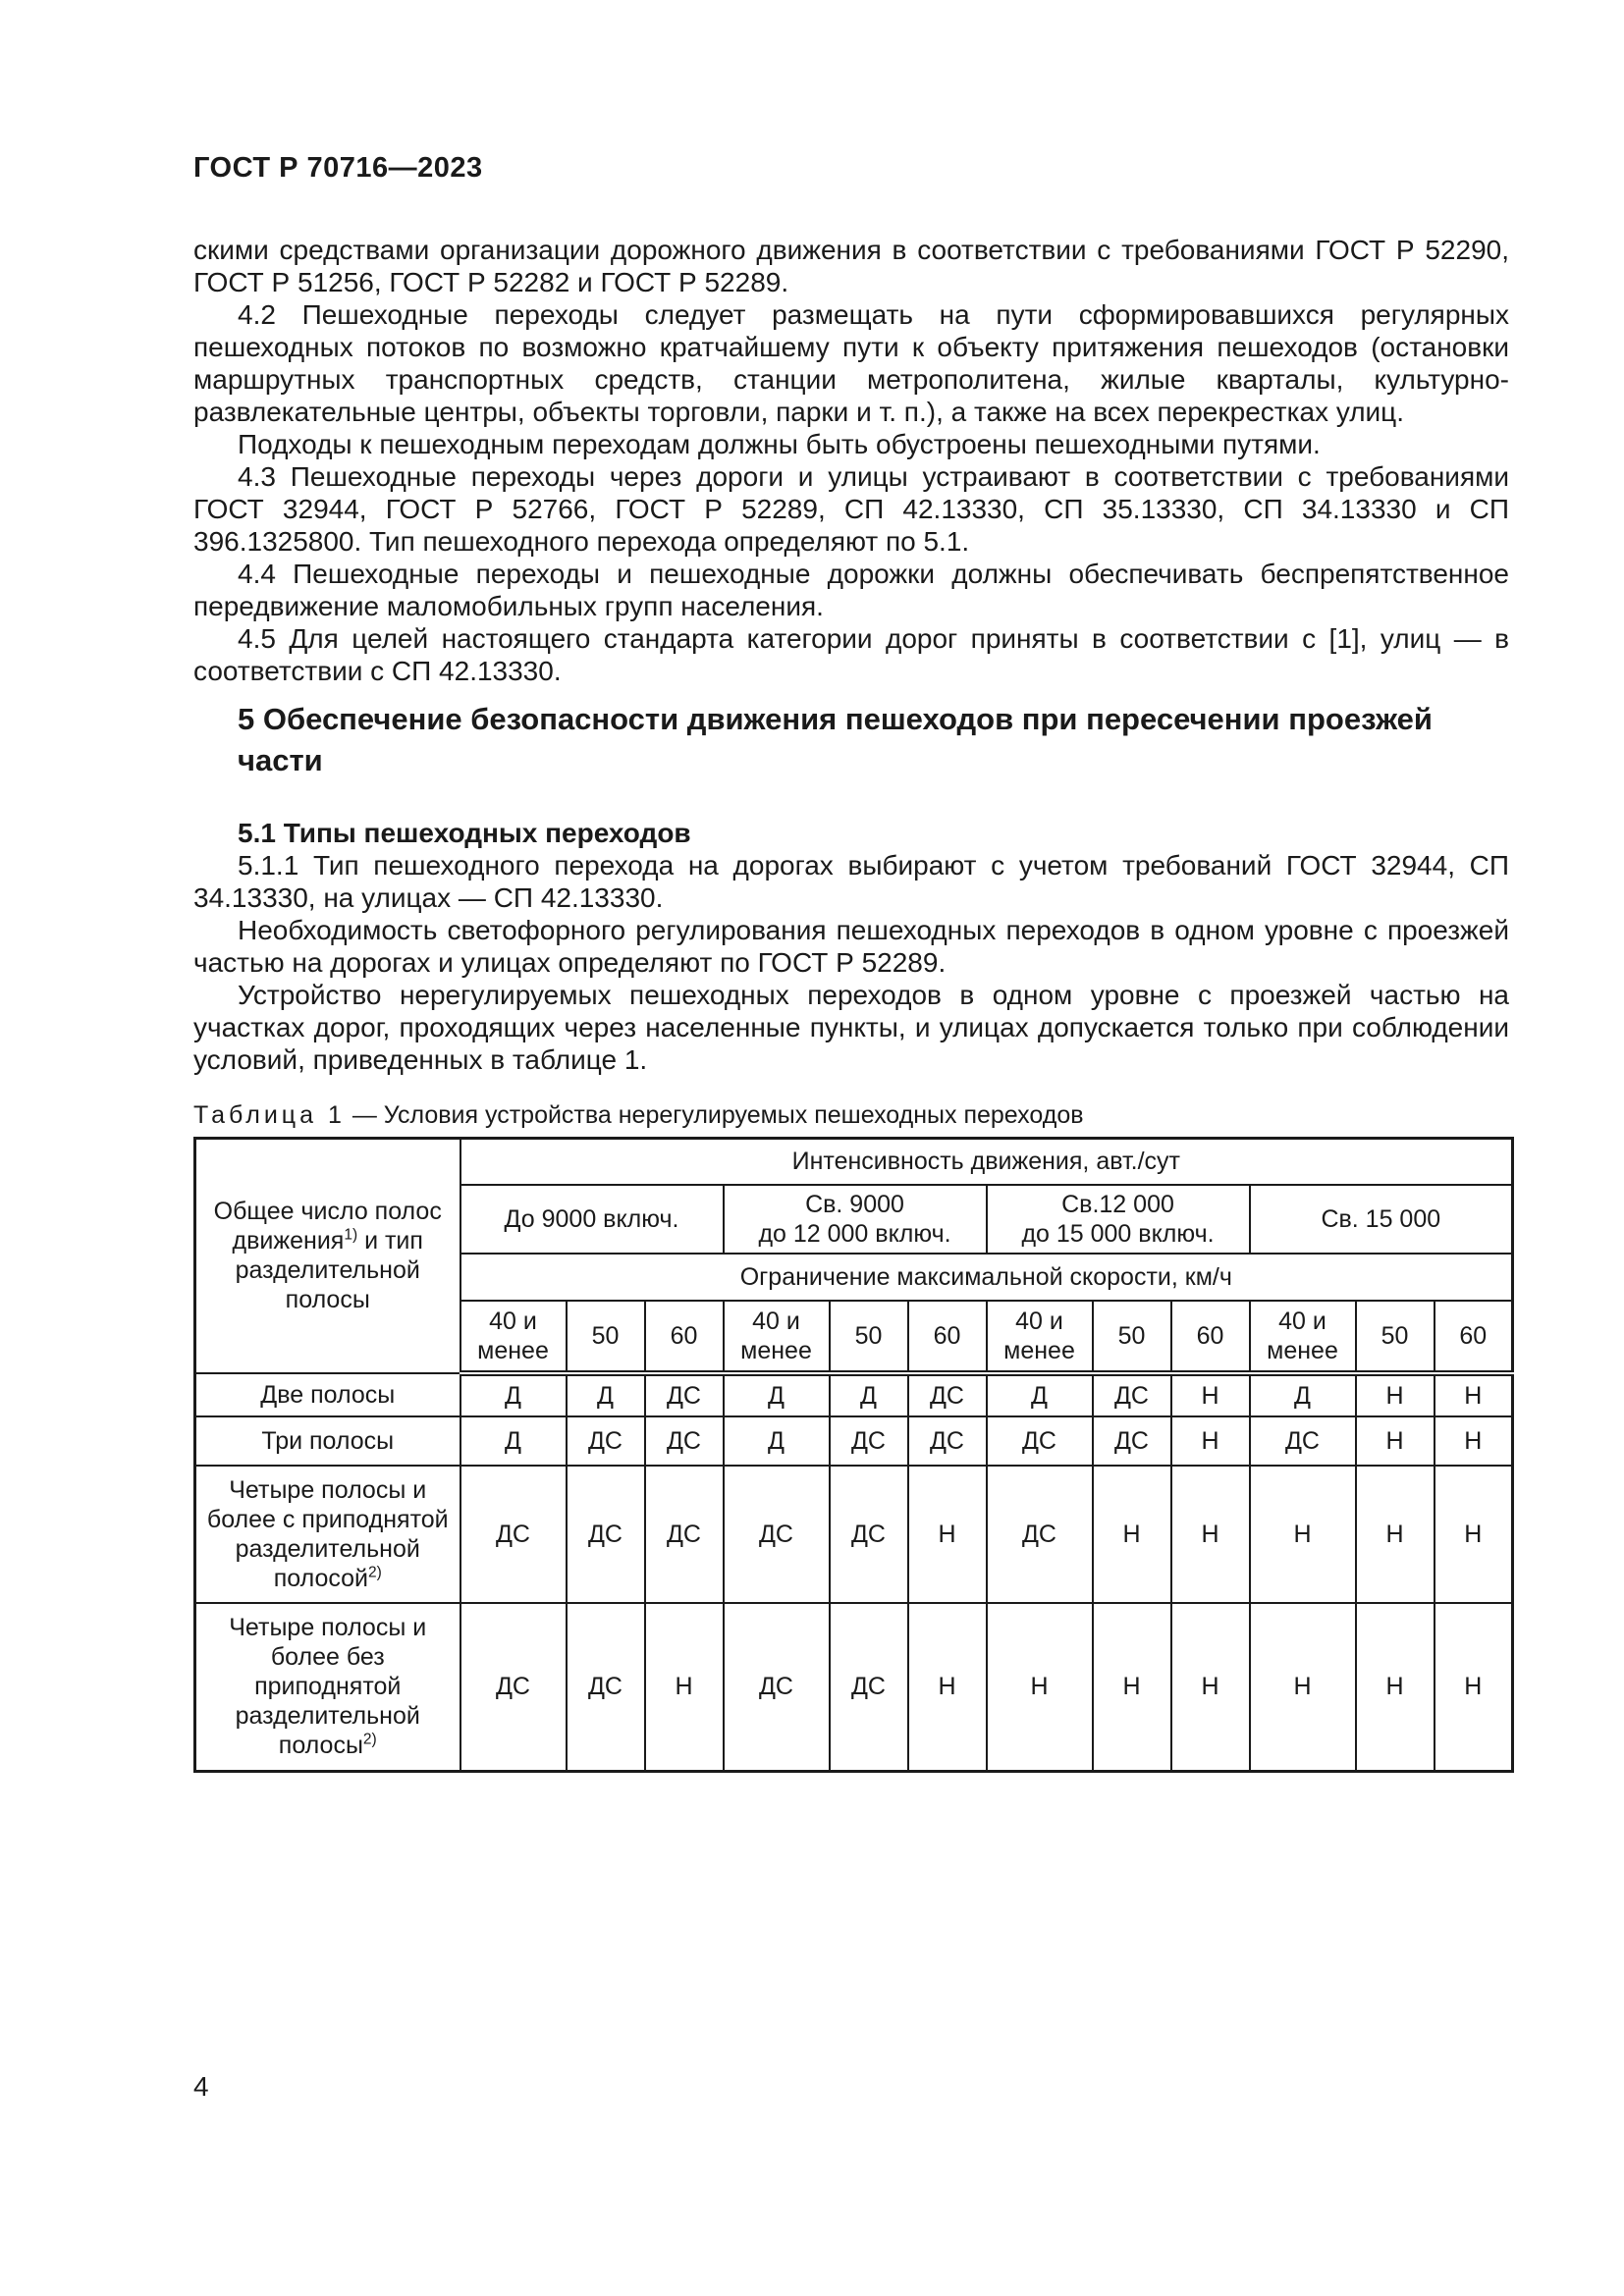  I want to click on speed-header: Ограничение максимальной скорости, км/ч, so click(986, 1277).